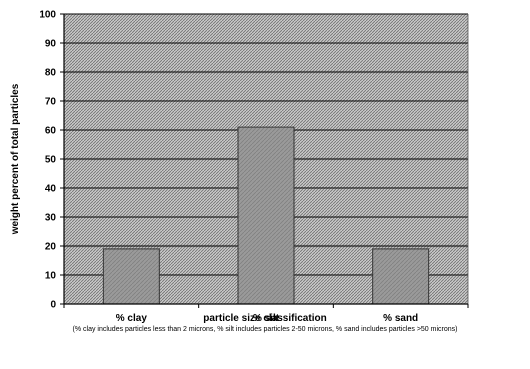 This screenshot has width=530, height=369. I want to click on y-axis-label: weight percent of total particles, so click(15, 159).